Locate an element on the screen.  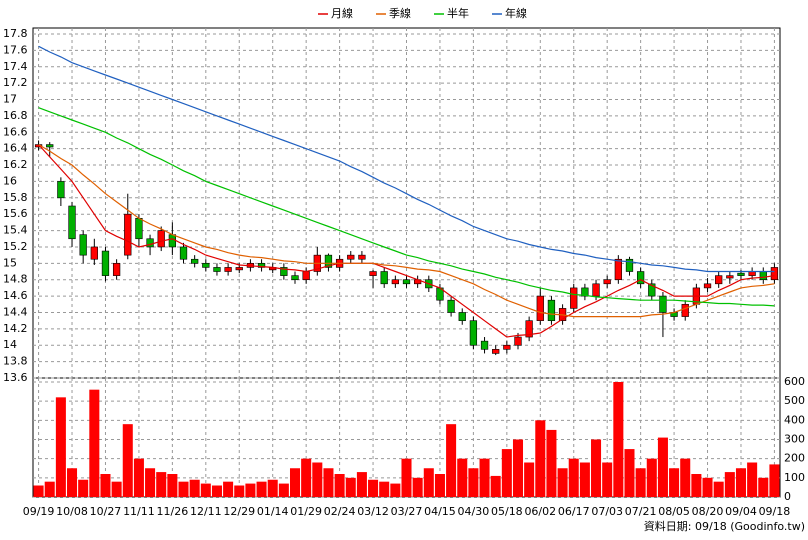
y-tick-label: 16 is located at coordinates (10, 180).